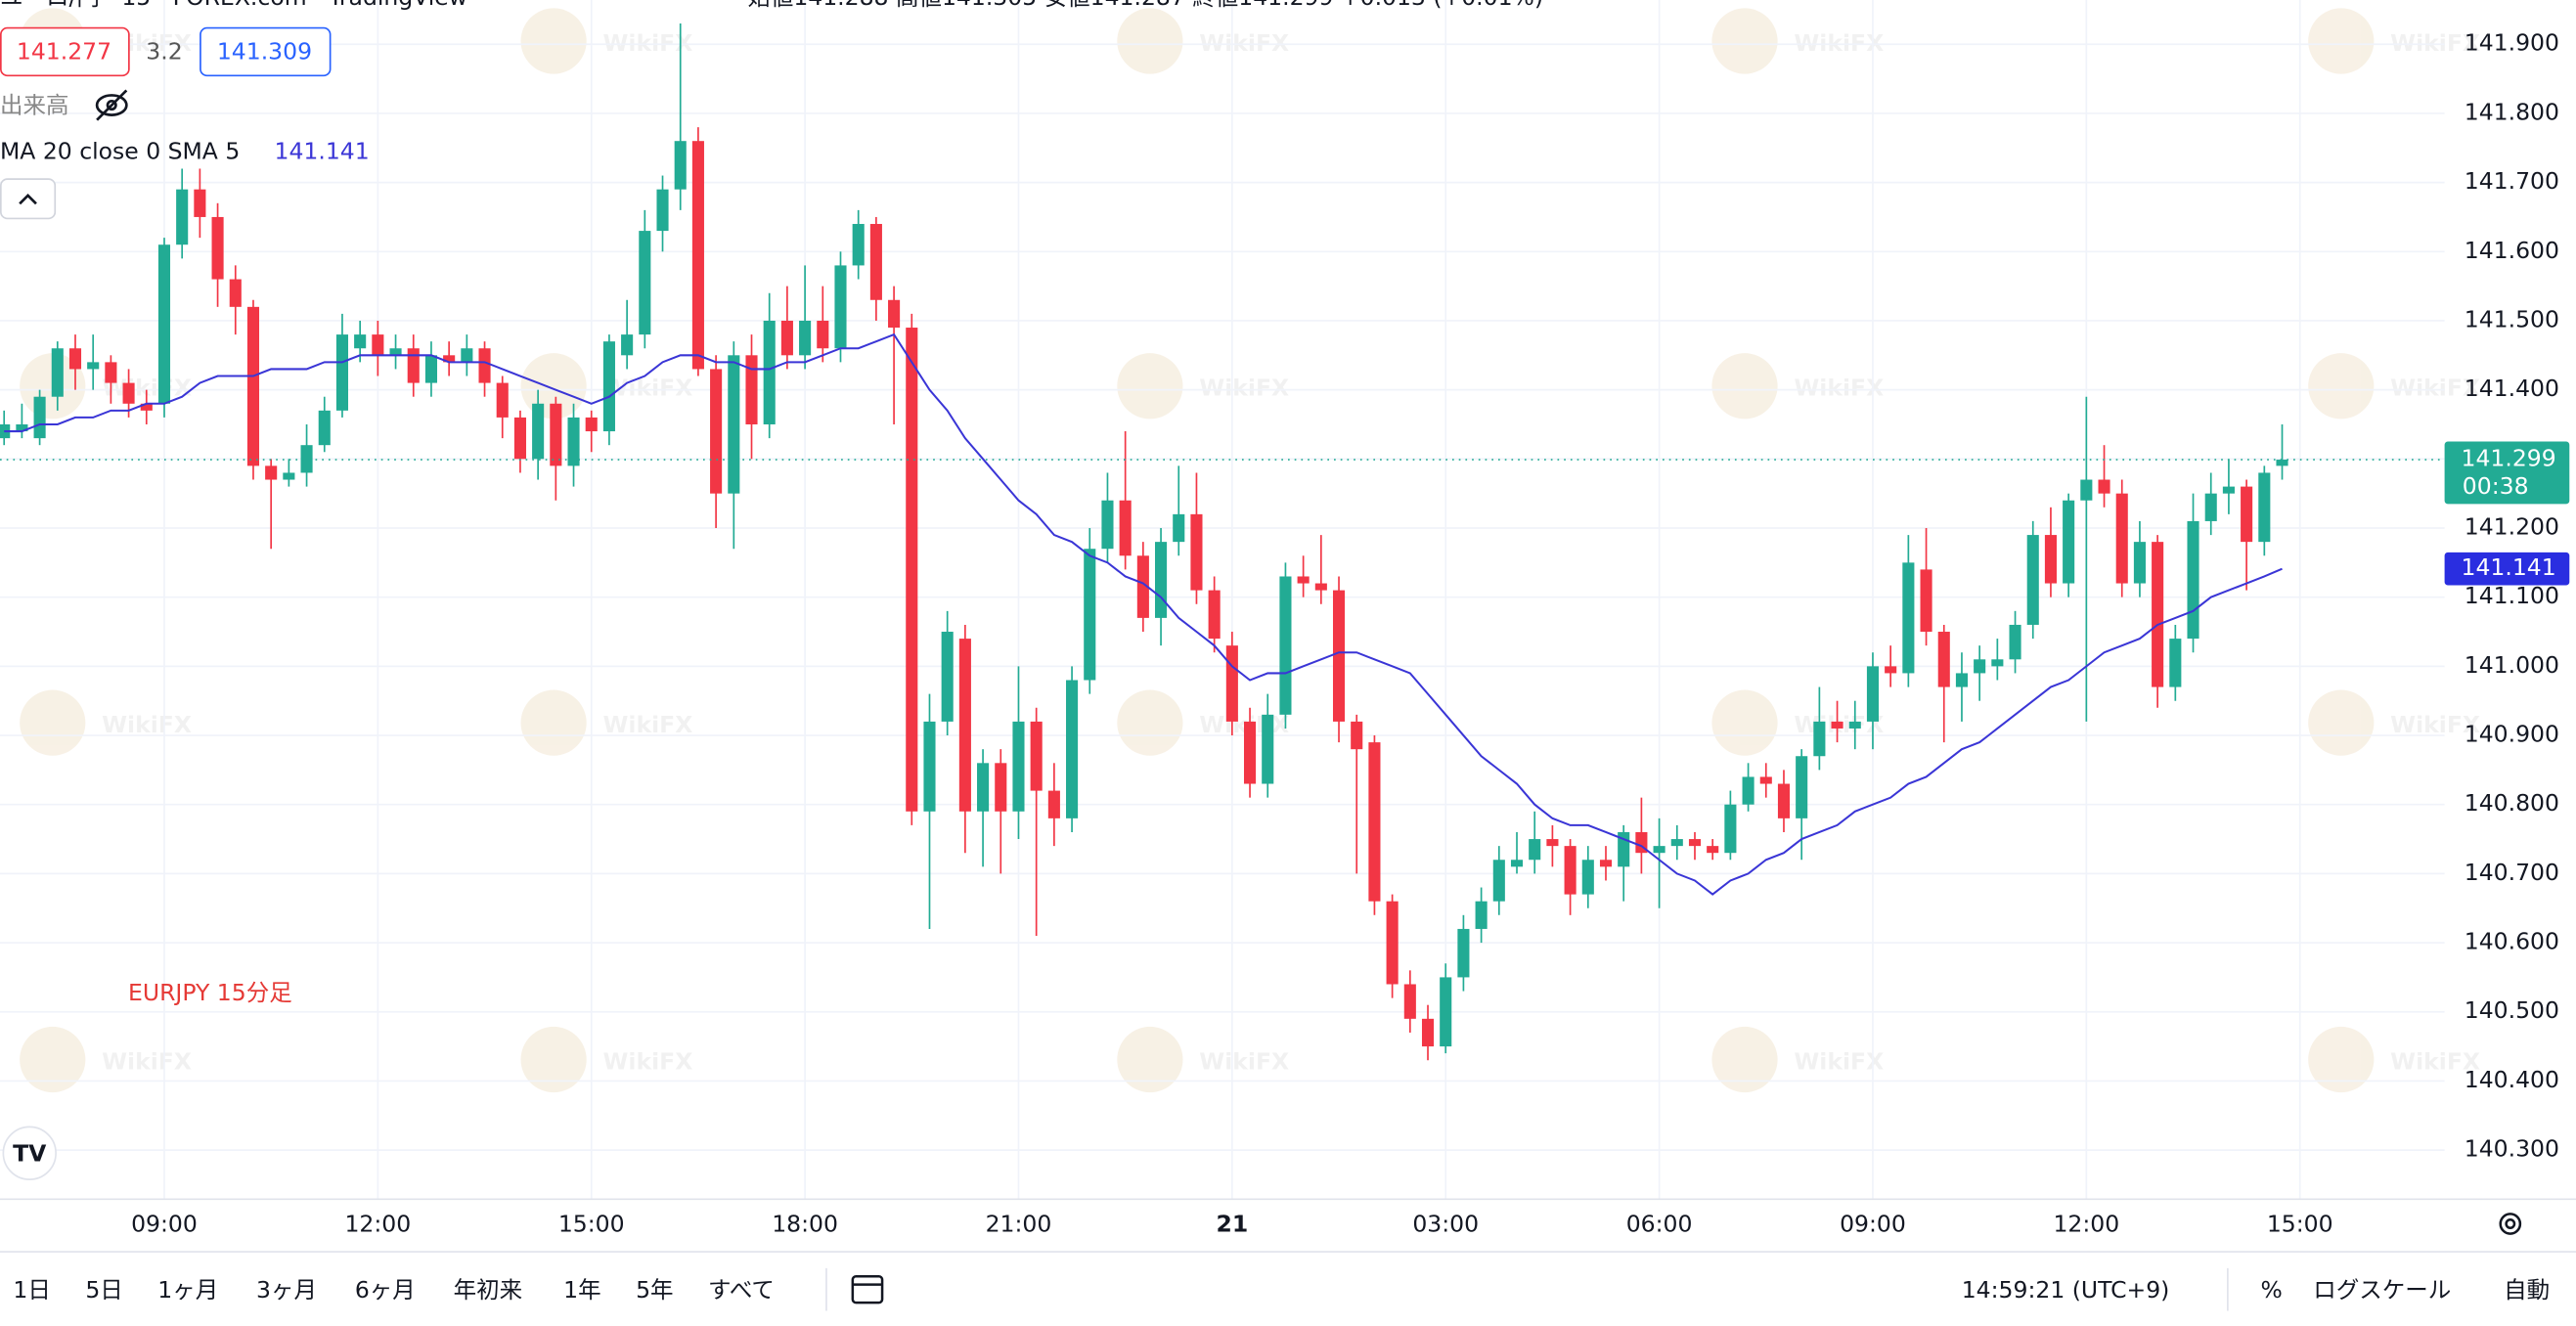  Describe the element at coordinates (2512, 803) in the screenshot. I see `y-tick-label: 140.800` at that location.